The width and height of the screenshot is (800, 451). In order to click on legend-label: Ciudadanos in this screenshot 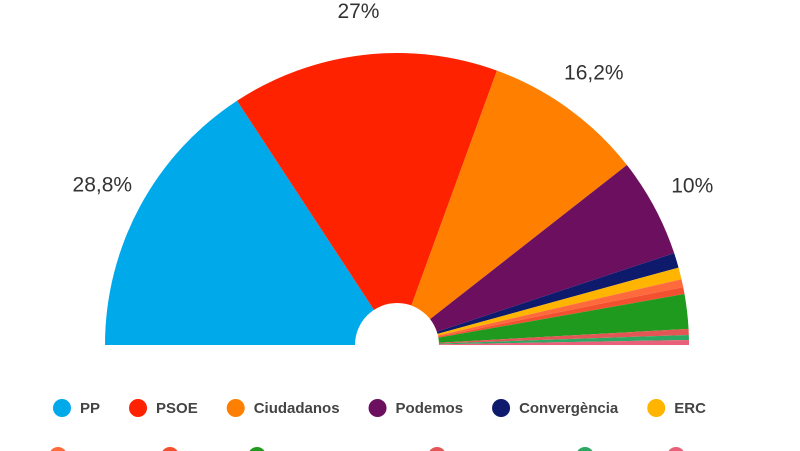, I will do `click(297, 408)`.